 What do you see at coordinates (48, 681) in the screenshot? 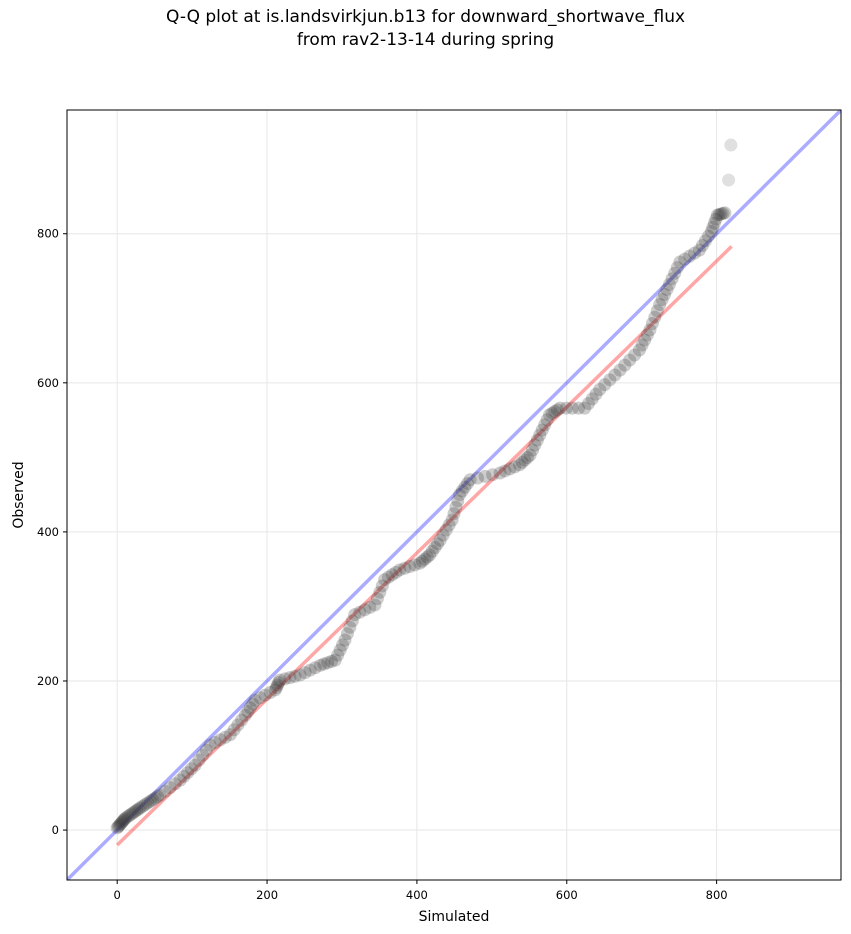
I see `y-tick-label: 200` at bounding box center [48, 681].